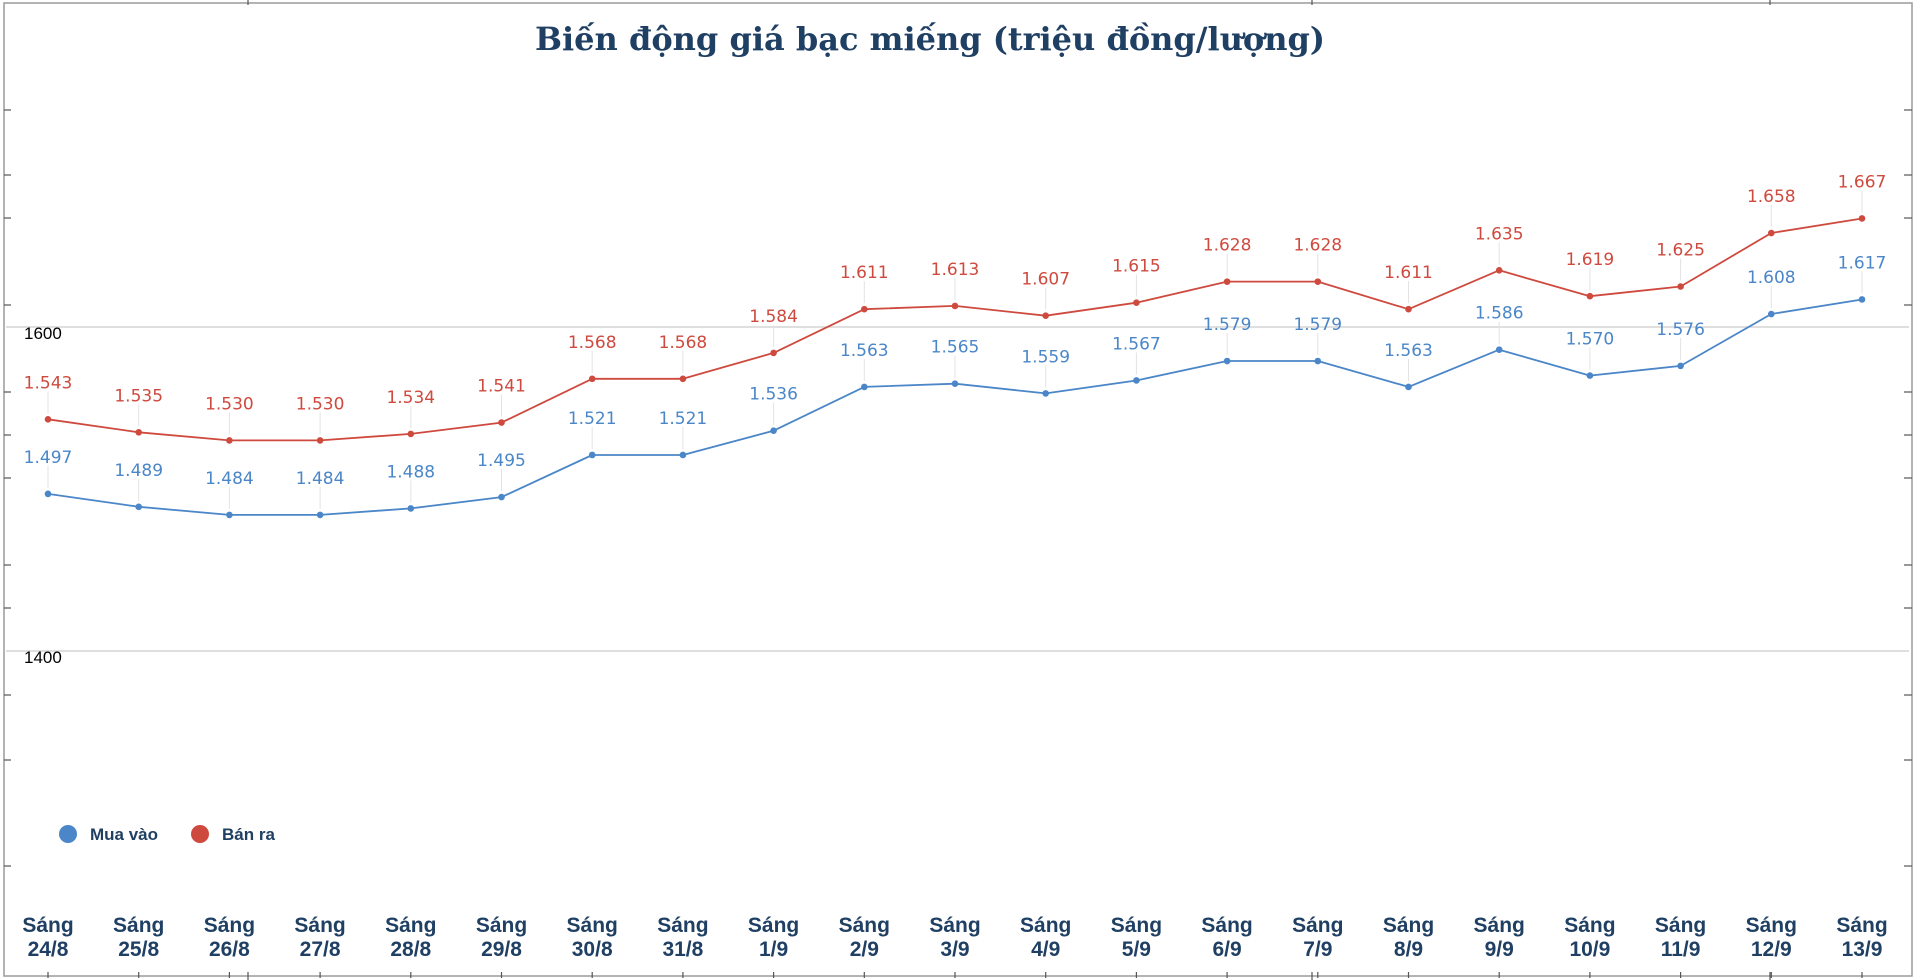  Describe the element at coordinates (43, 495) in the screenshot. I see `y-axis-tick-labels: 1600 1400` at that location.